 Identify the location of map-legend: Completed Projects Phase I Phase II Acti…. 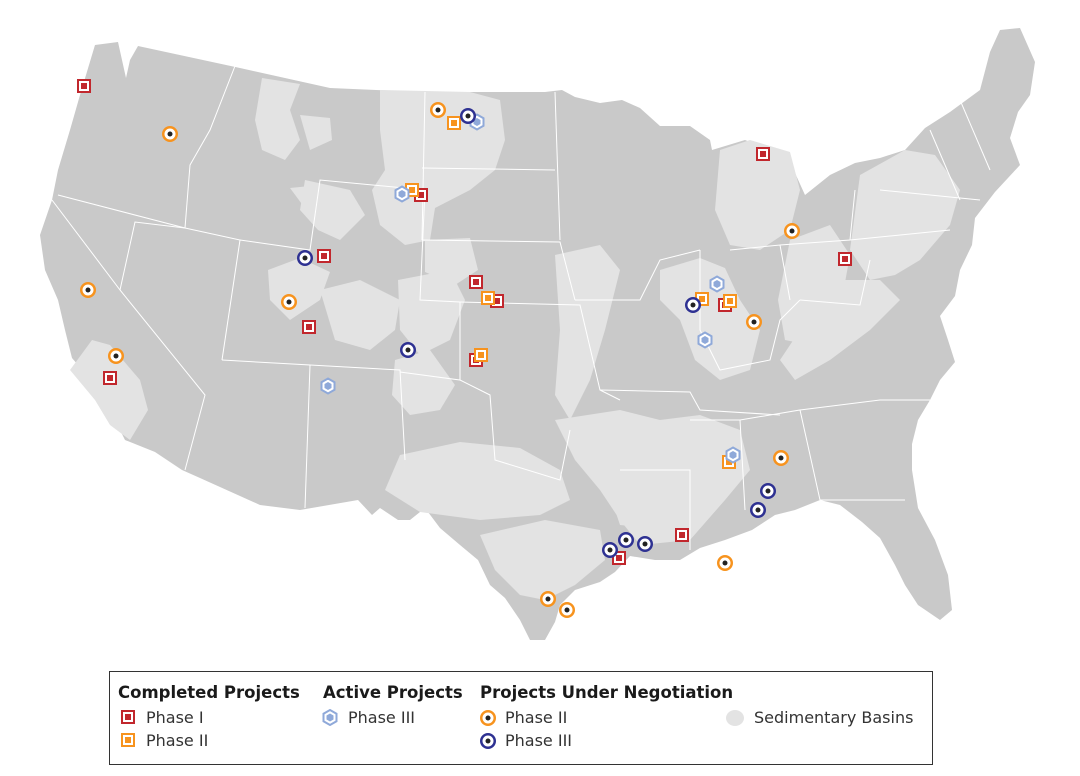
(521, 718).